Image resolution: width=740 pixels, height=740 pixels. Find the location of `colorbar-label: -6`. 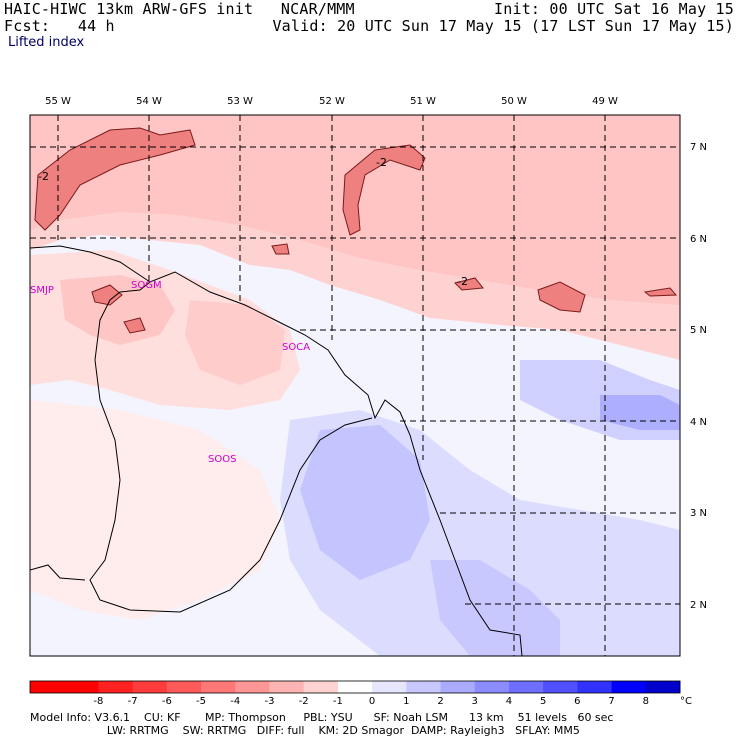

colorbar-label: -6 is located at coordinates (167, 701).